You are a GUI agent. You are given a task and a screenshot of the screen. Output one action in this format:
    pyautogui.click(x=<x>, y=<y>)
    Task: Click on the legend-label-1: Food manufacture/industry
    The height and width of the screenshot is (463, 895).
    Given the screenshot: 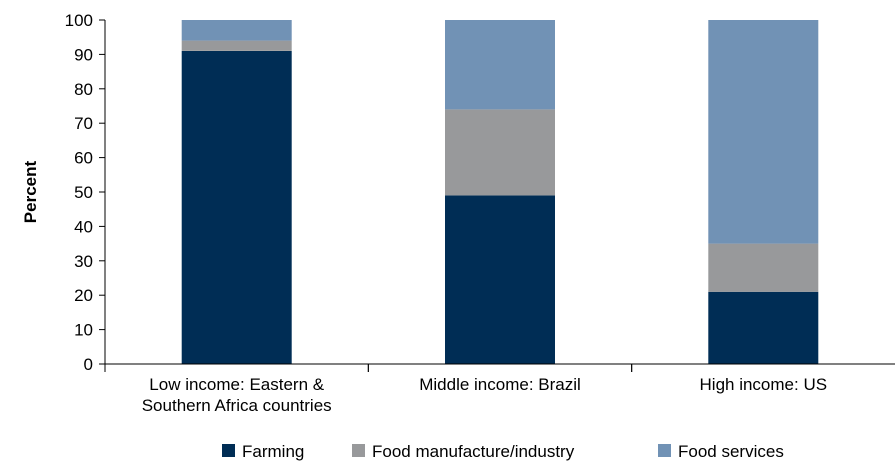 What is the action you would take?
    pyautogui.click(x=473, y=451)
    